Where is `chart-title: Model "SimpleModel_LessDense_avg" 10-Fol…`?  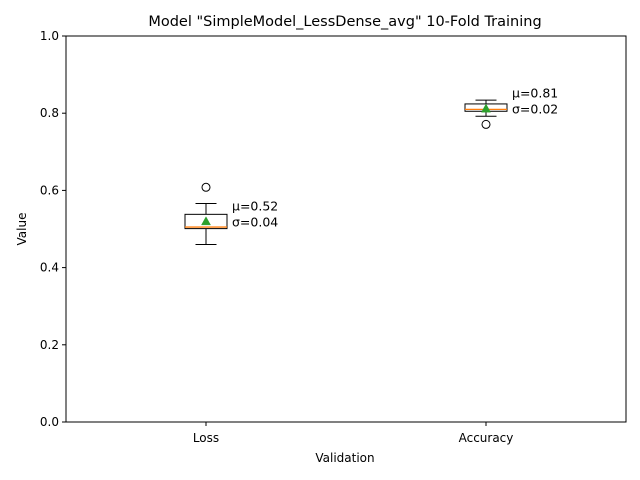
chart-title: Model "SimpleModel_LessDense_avg" 10-Fol… is located at coordinates (344, 22).